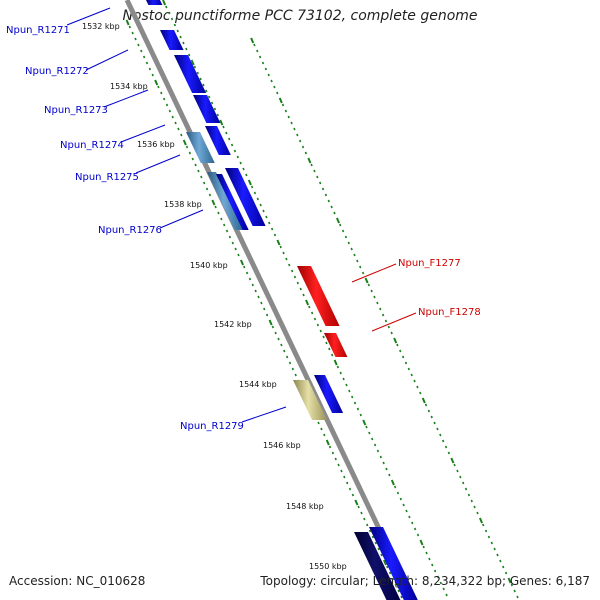 The height and width of the screenshot is (600, 600). I want to click on gene-blue-bottom, so click(393, 563).